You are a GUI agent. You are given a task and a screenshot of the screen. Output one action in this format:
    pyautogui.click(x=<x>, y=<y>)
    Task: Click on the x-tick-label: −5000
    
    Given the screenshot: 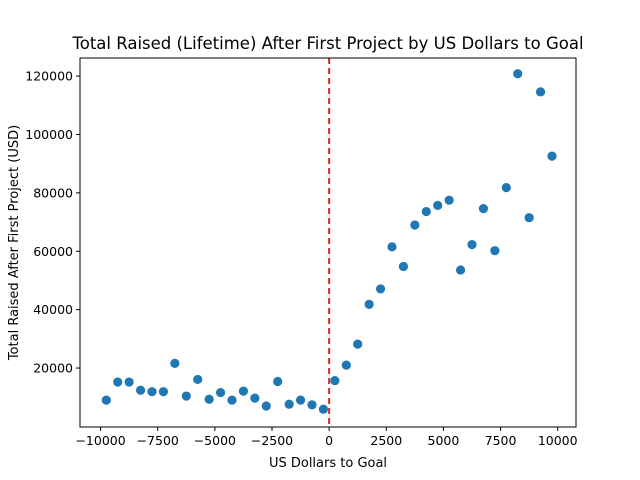 What is the action you would take?
    pyautogui.click(x=215, y=440)
    